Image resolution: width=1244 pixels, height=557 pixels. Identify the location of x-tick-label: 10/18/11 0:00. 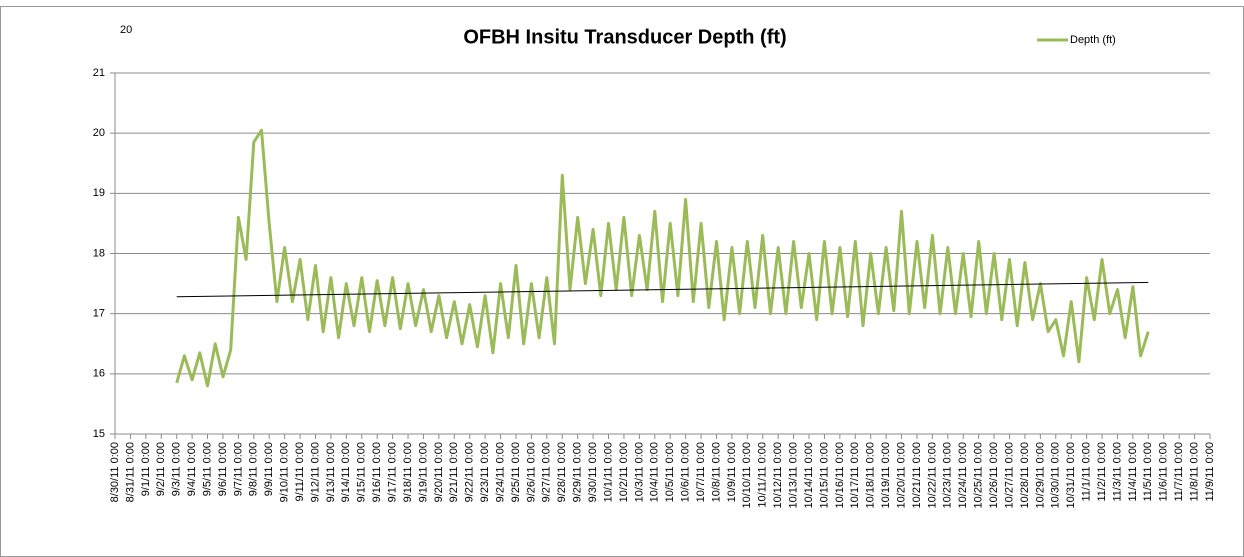
(871, 475).